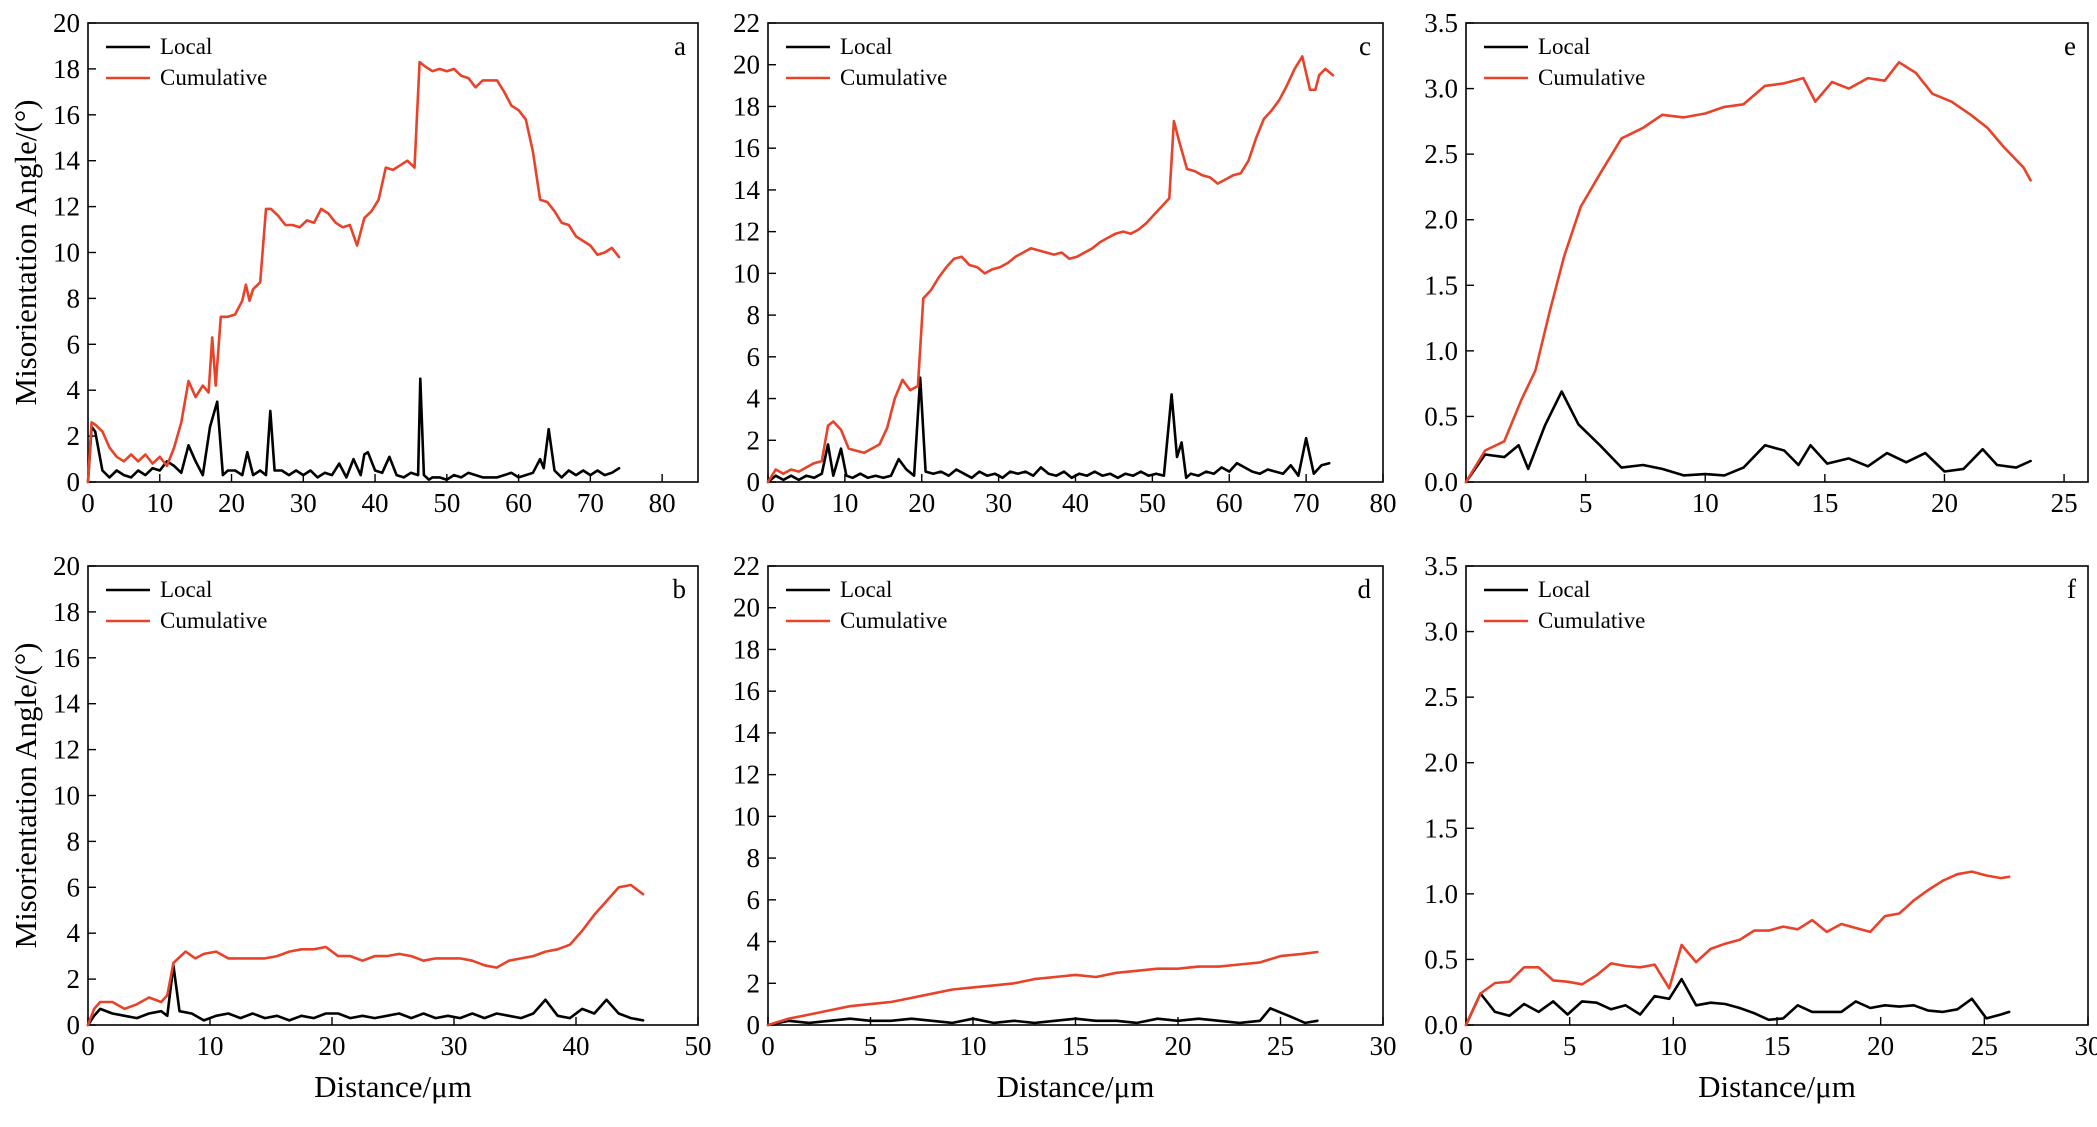 The width and height of the screenshot is (2097, 1127). I want to click on x-tick-label: 50, so click(1152, 503).